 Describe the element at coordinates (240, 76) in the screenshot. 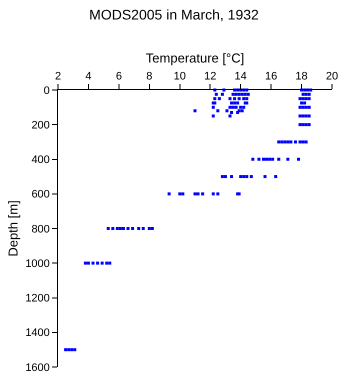

I see `x-tick-label: 14` at that location.